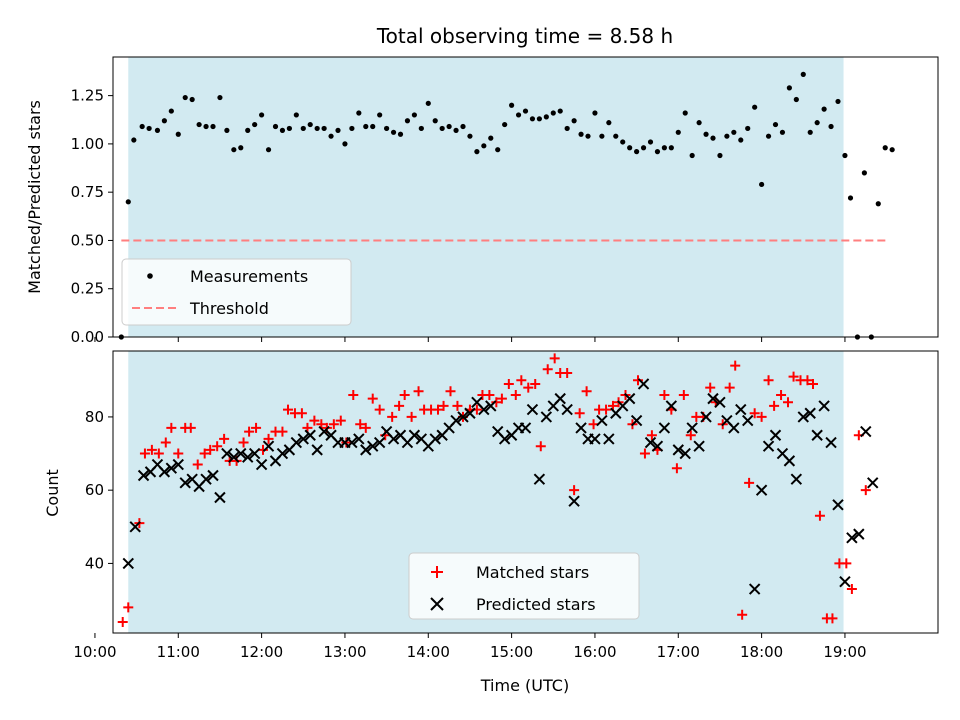  I want to click on count-panel-legend: Matched stars Predicted stars, so click(524, 586).